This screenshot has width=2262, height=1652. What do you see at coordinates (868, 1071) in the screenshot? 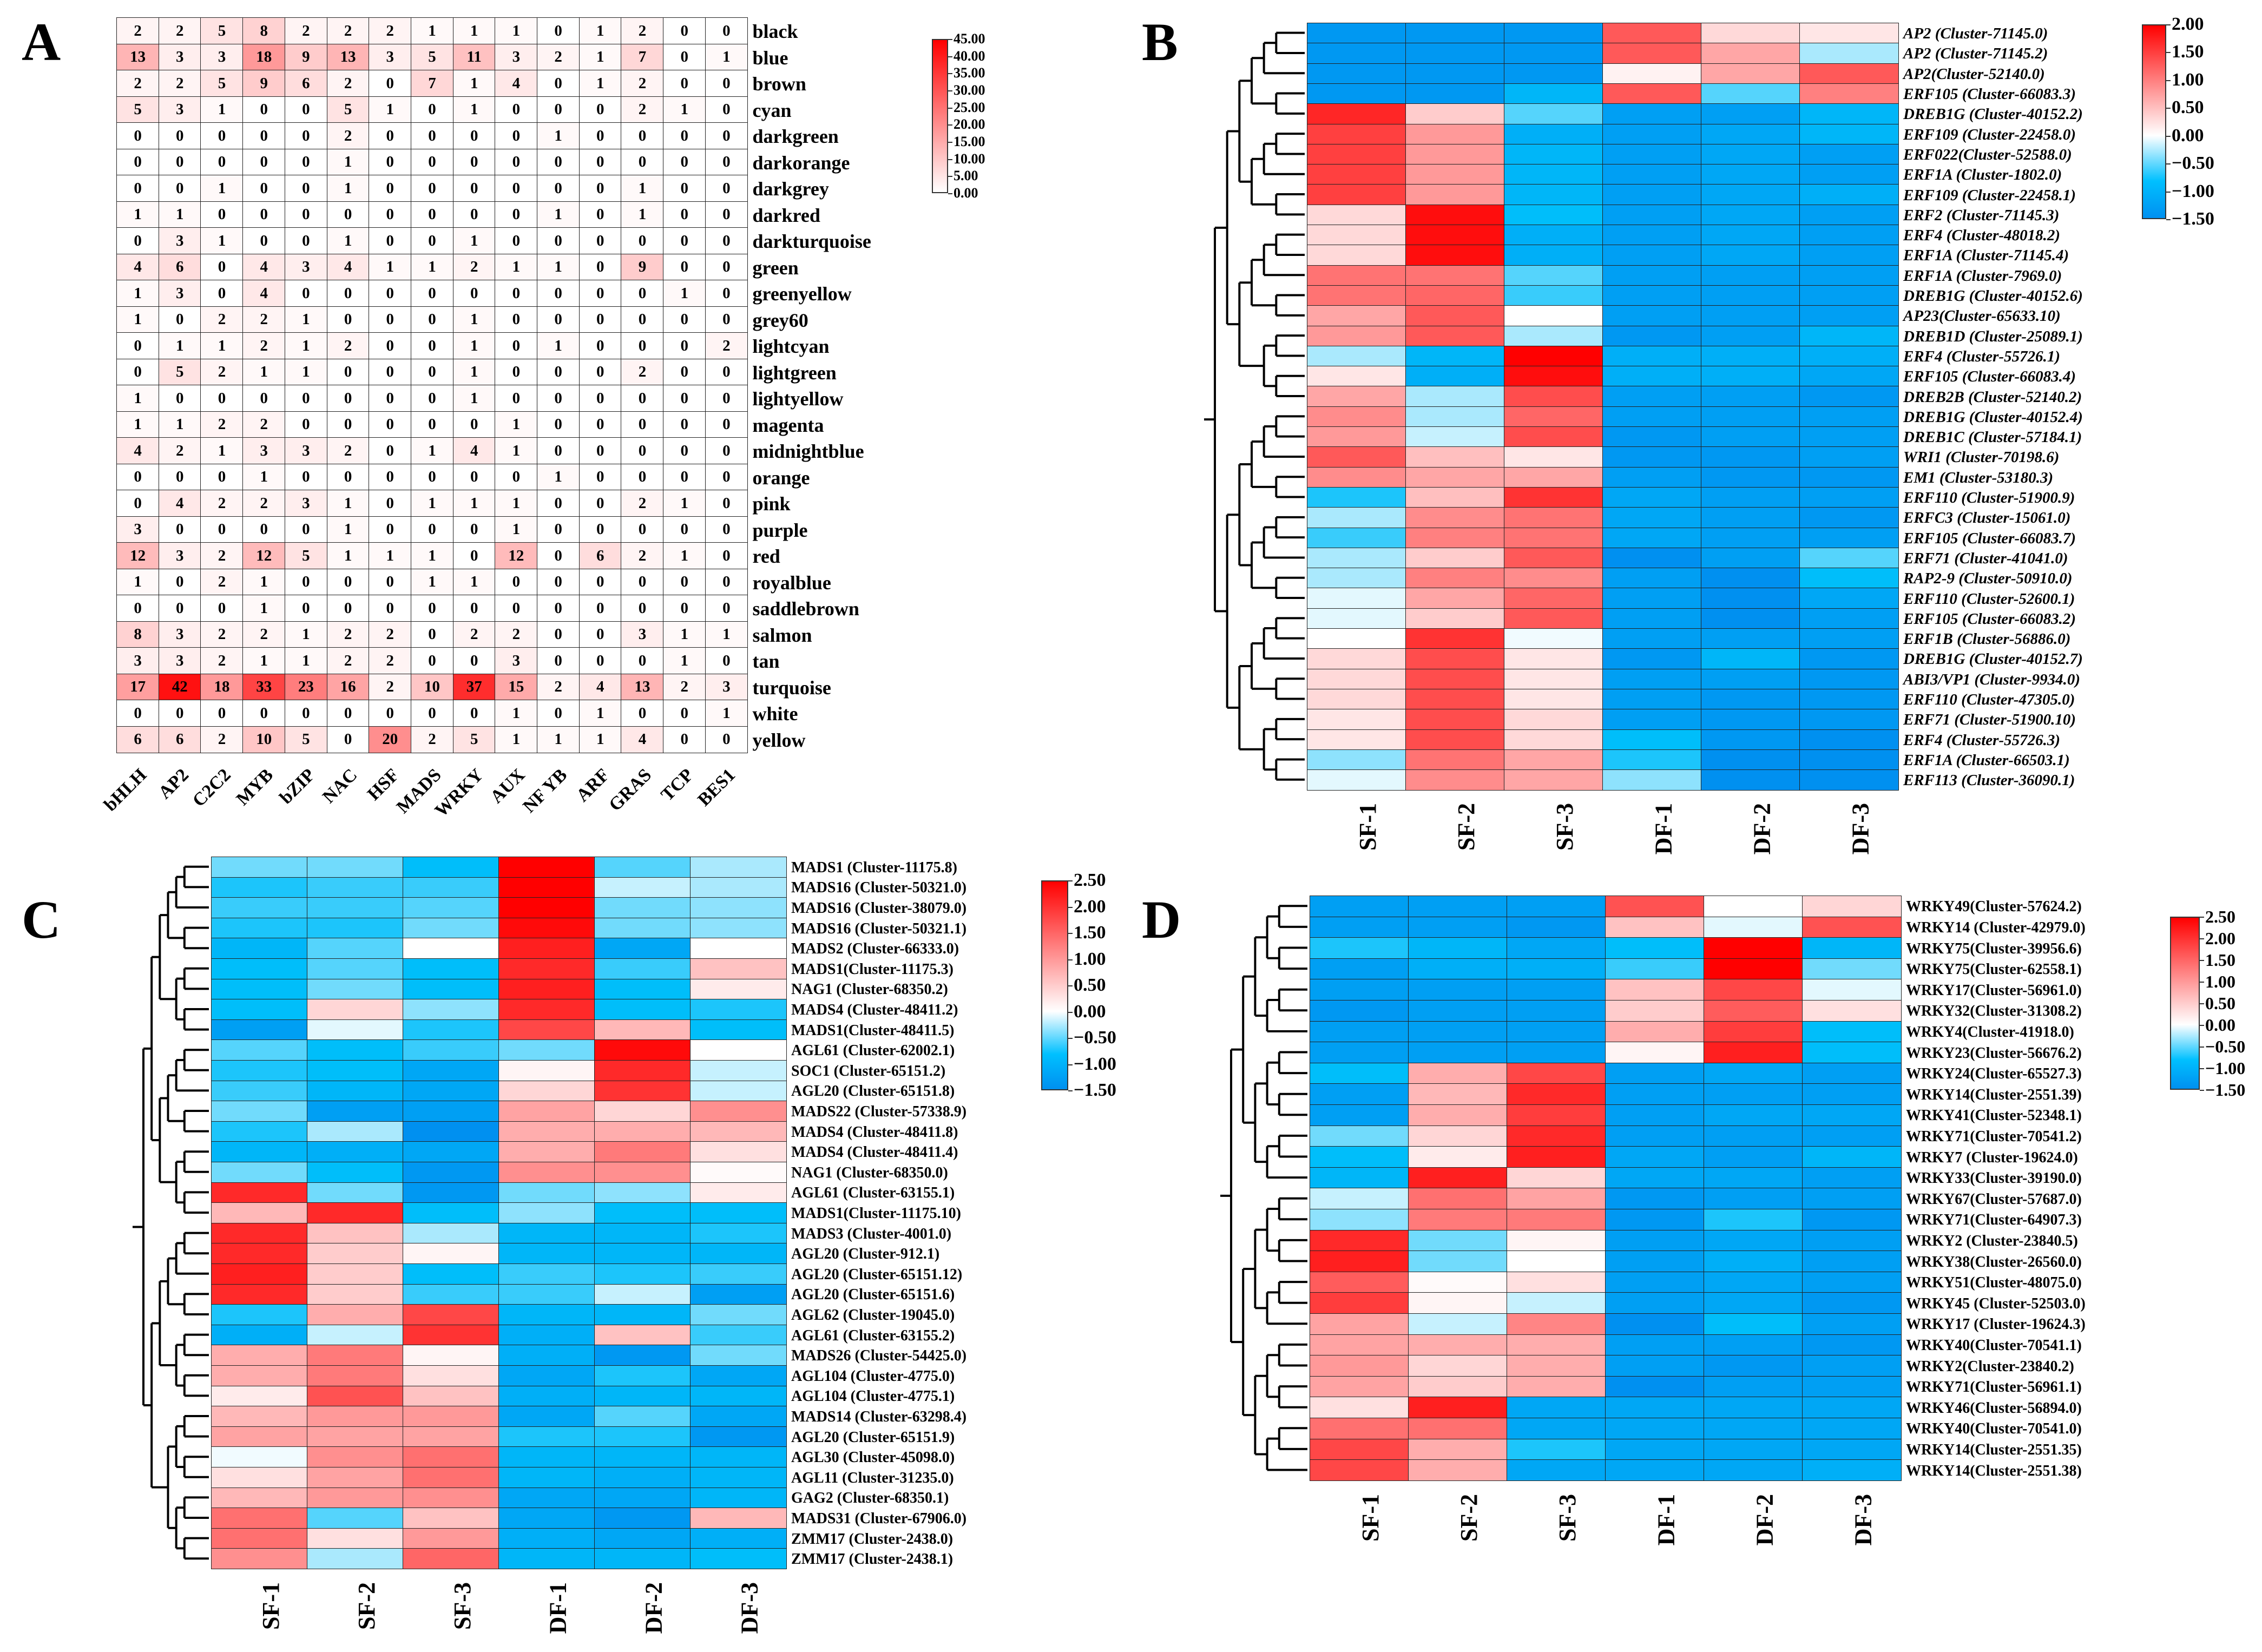
I see `row-label: SOC1 (Cluster-65151.2)` at bounding box center [868, 1071].